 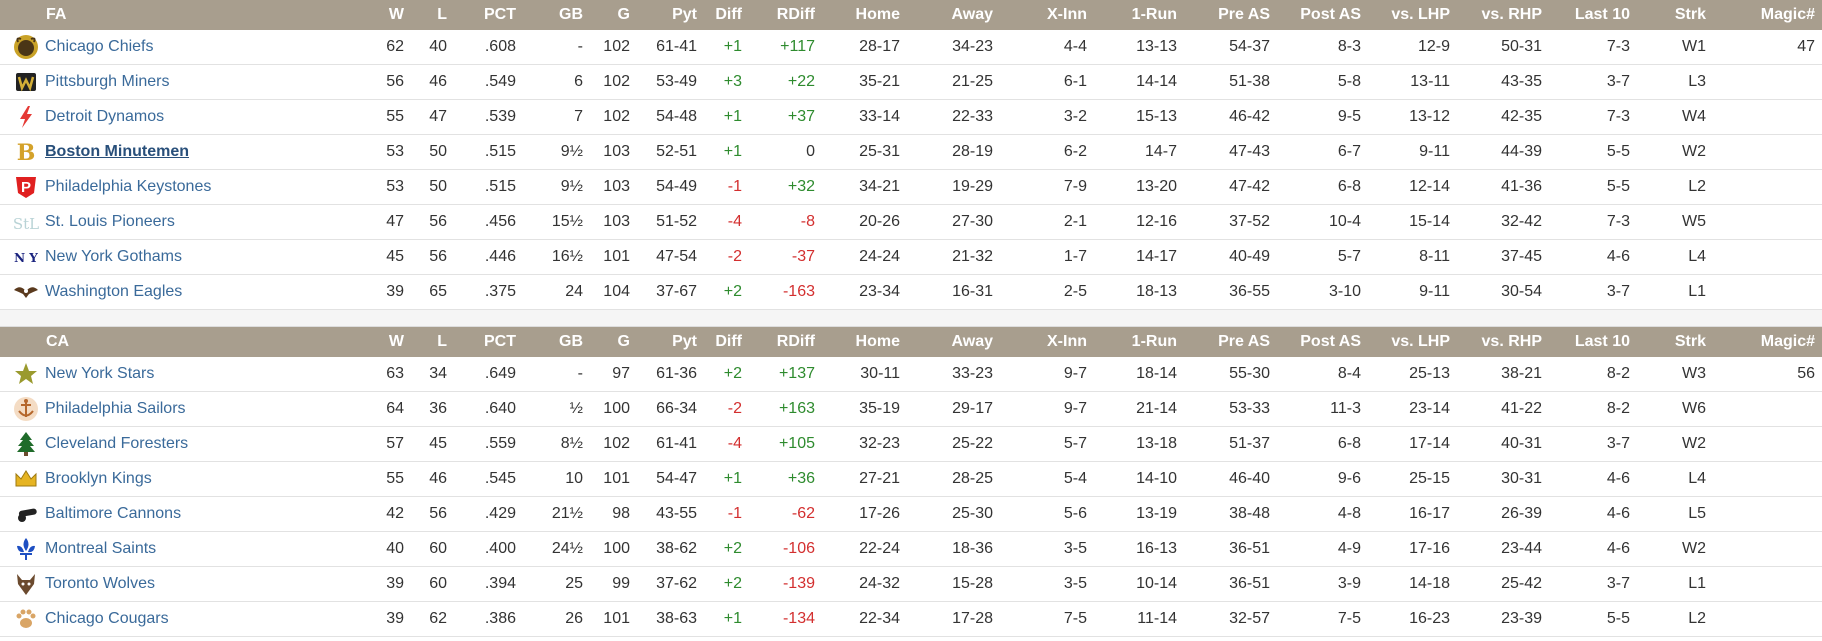 What do you see at coordinates (621, 373) in the screenshot?
I see `stat-g: 97` at bounding box center [621, 373].